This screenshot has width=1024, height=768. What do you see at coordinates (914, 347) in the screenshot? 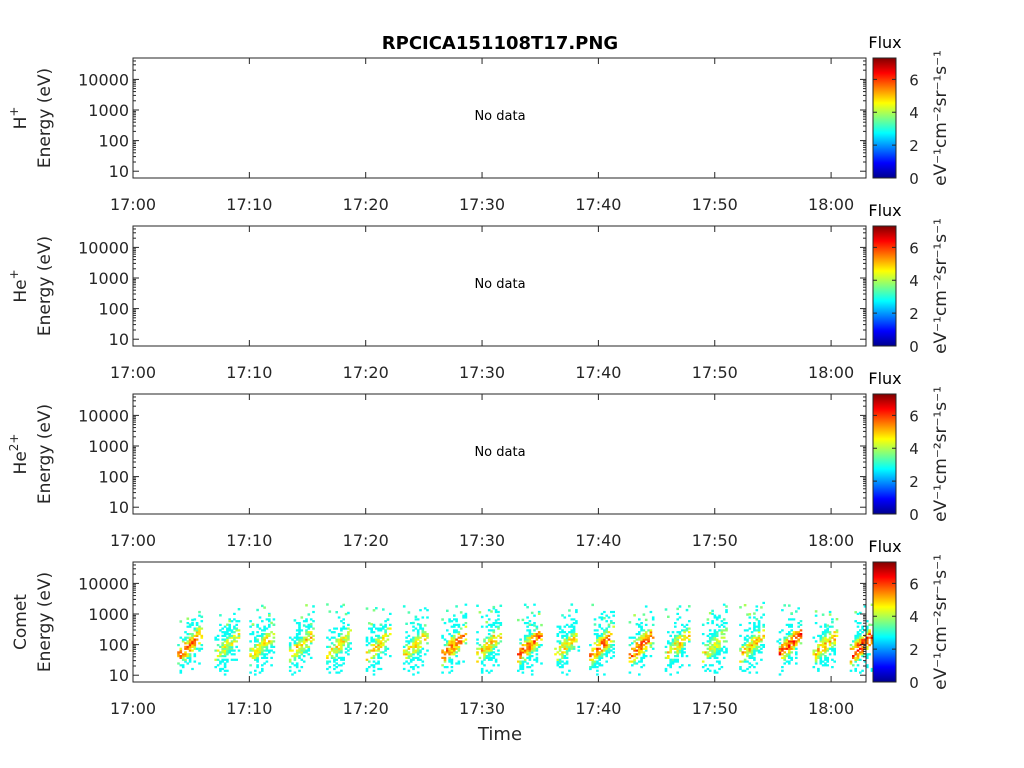
I see `colorbar-tick-label: 0` at bounding box center [914, 347].